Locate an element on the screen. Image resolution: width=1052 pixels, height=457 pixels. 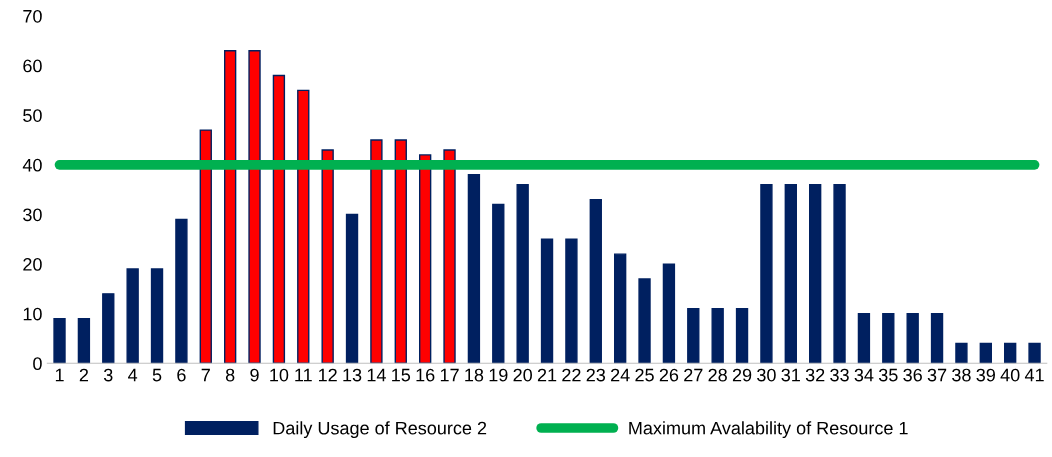
x-tick-label: 22 is located at coordinates (571, 375).